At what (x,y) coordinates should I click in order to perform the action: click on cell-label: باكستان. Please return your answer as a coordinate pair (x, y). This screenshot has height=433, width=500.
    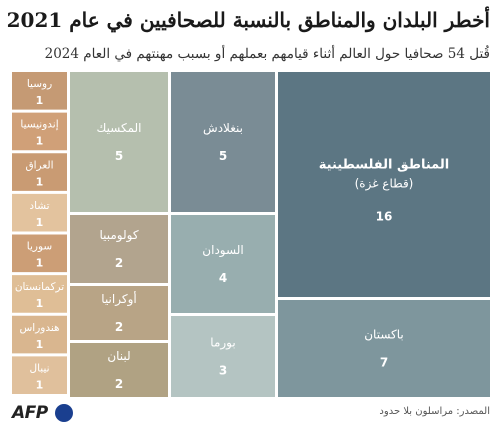
    Looking at the image, I should click on (384, 335).